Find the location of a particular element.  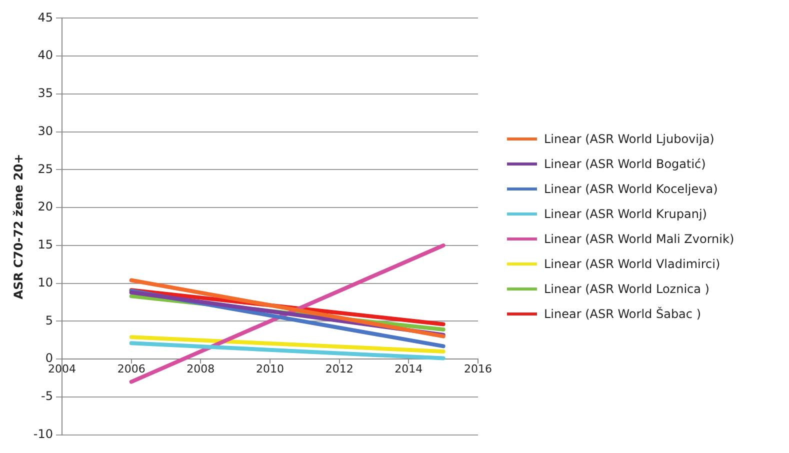

y-tick-label: -5 is located at coordinates (47, 396).